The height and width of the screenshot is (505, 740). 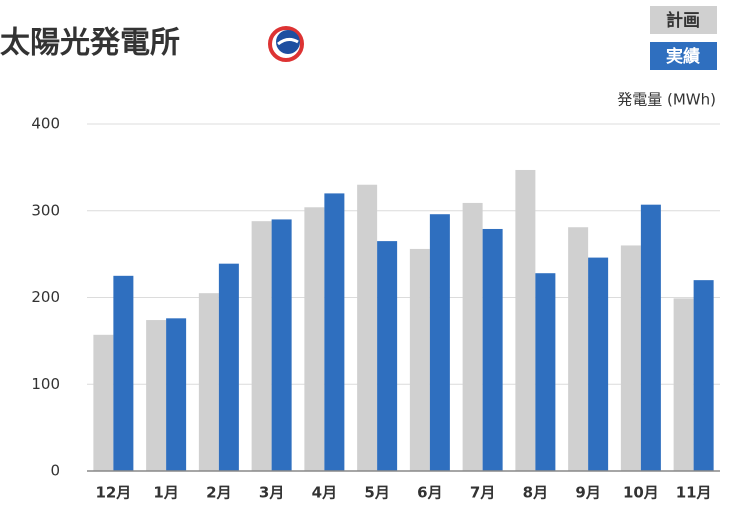 What do you see at coordinates (55, 471) in the screenshot?
I see `y-tick-label: 0` at bounding box center [55, 471].